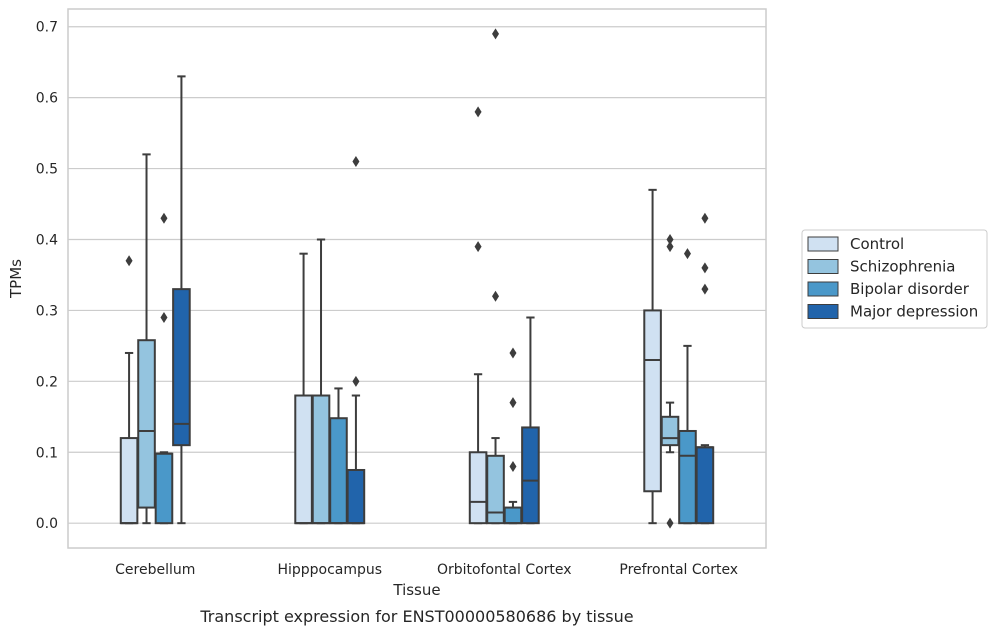 The image size is (997, 634). Describe the element at coordinates (47, 276) in the screenshot. I see `y-tick-labels: 0.0 0.1 0.2 0.3 0.4 0.5 0.6 0.7` at that location.